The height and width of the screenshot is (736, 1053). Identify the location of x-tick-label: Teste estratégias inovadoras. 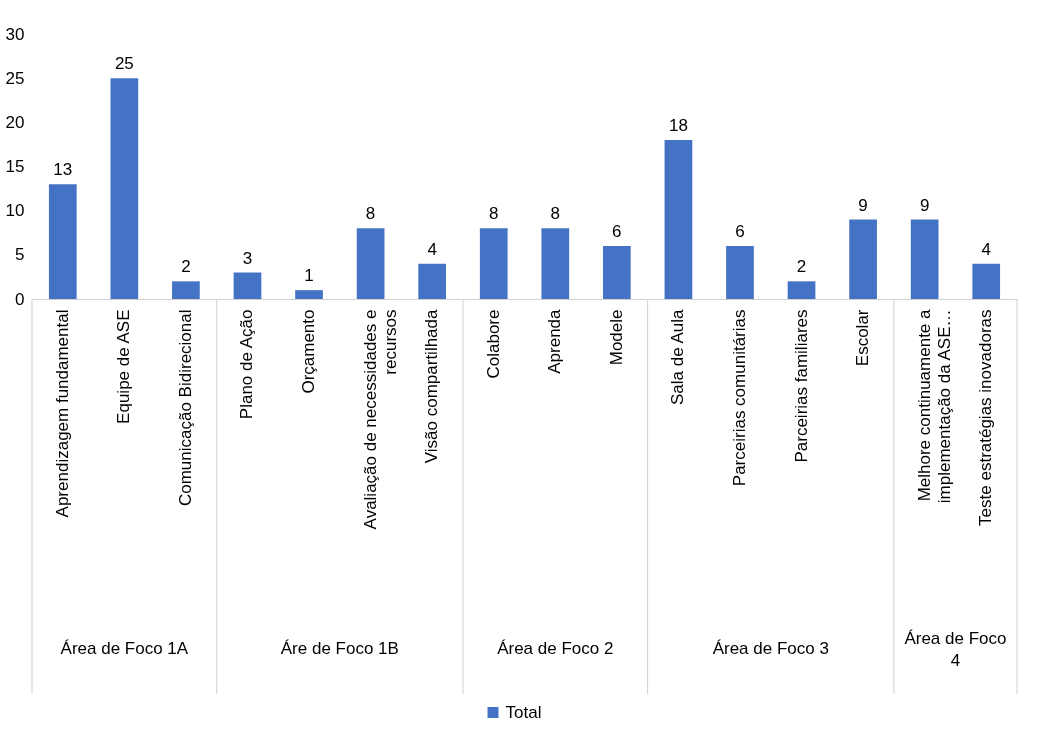
(986, 417).